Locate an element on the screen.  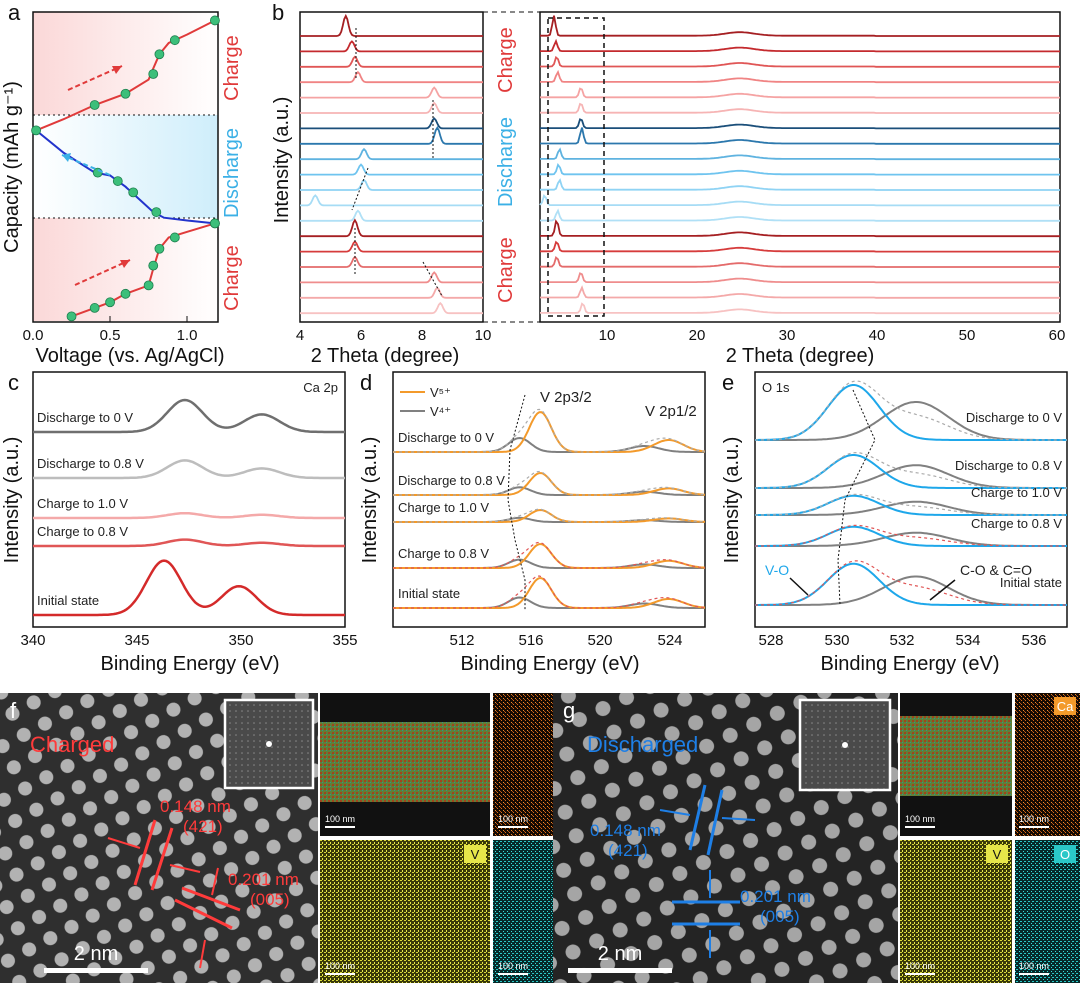
panel-a-xlabel: Voltage (vs. Ag/AgCl) is located at coordinates (130, 356).